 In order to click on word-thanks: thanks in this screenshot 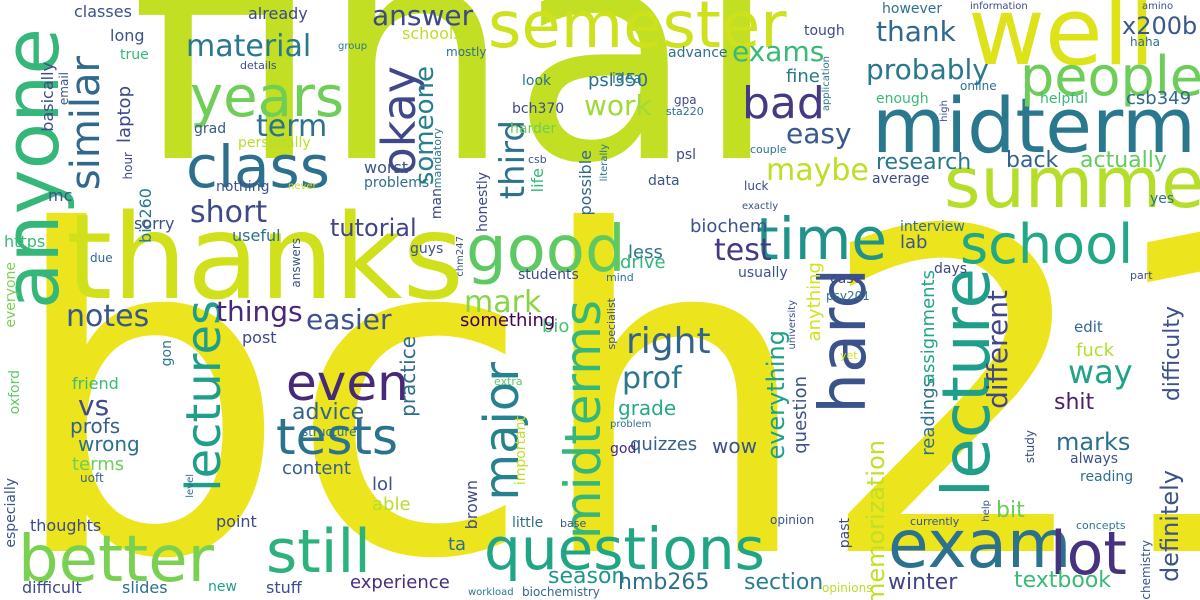, I will do `click(265, 257)`.